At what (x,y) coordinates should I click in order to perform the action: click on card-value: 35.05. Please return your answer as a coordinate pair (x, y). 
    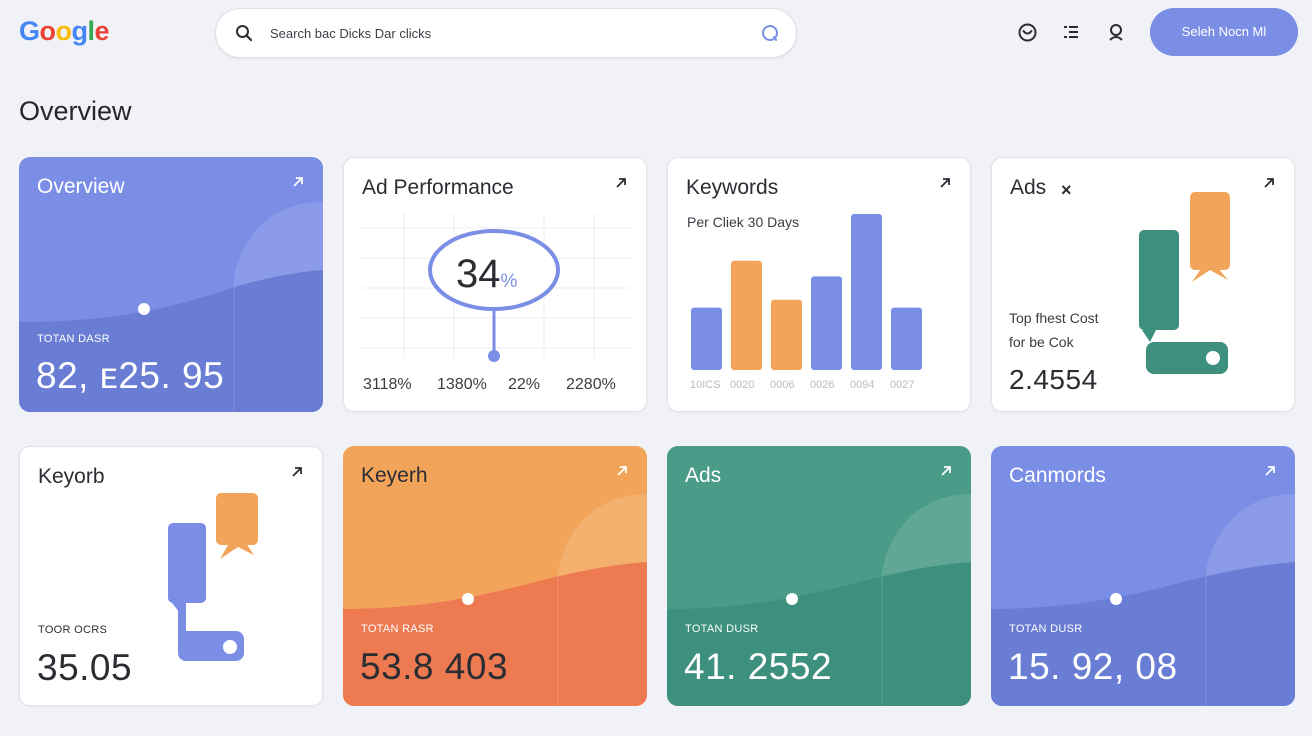
    Looking at the image, I should click on (85, 667).